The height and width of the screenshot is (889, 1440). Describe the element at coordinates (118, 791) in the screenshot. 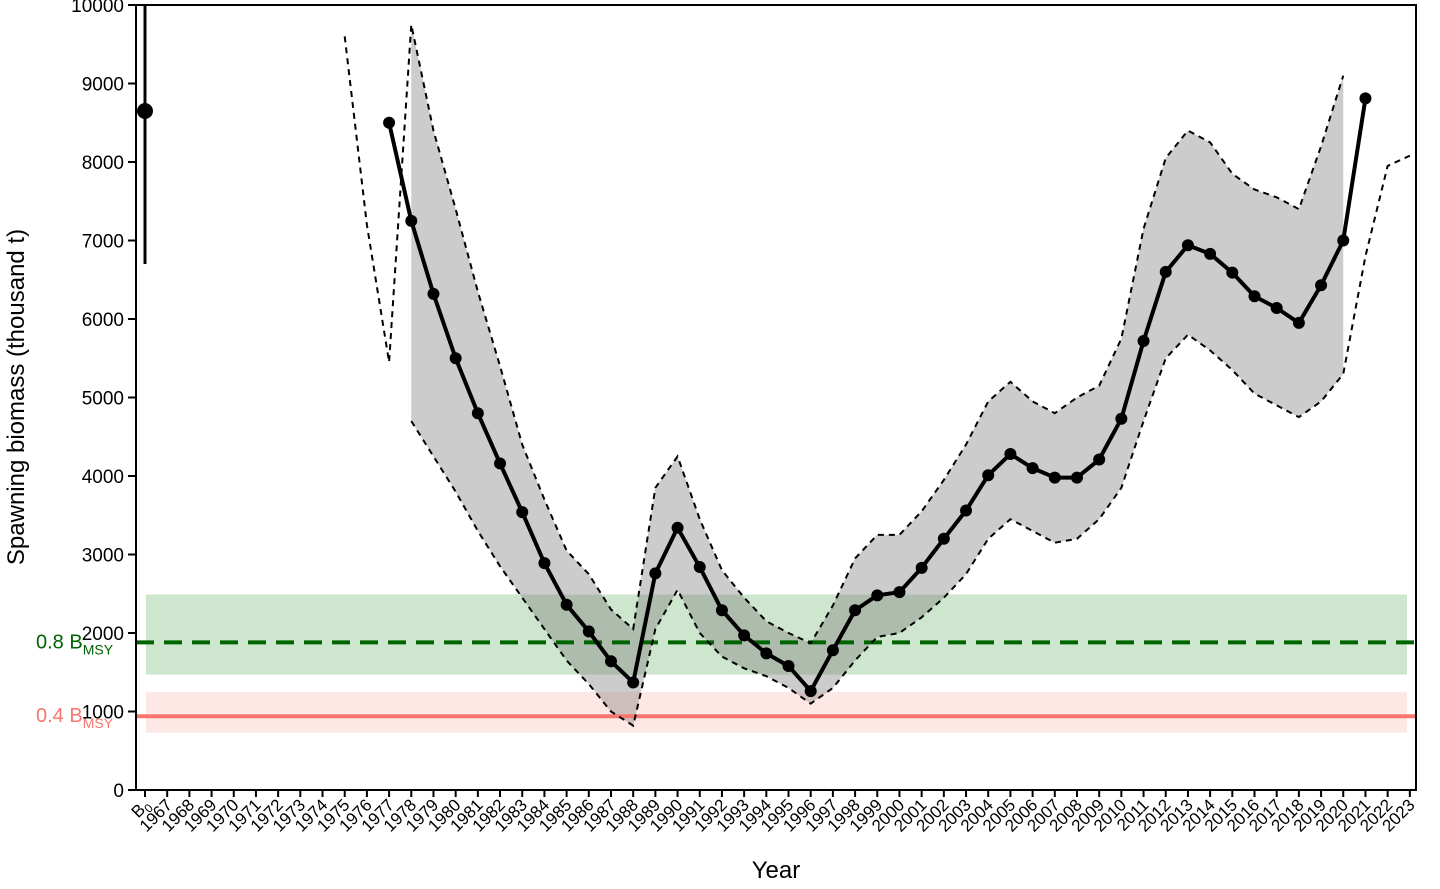

I see `ytick-label-0: 0` at that location.